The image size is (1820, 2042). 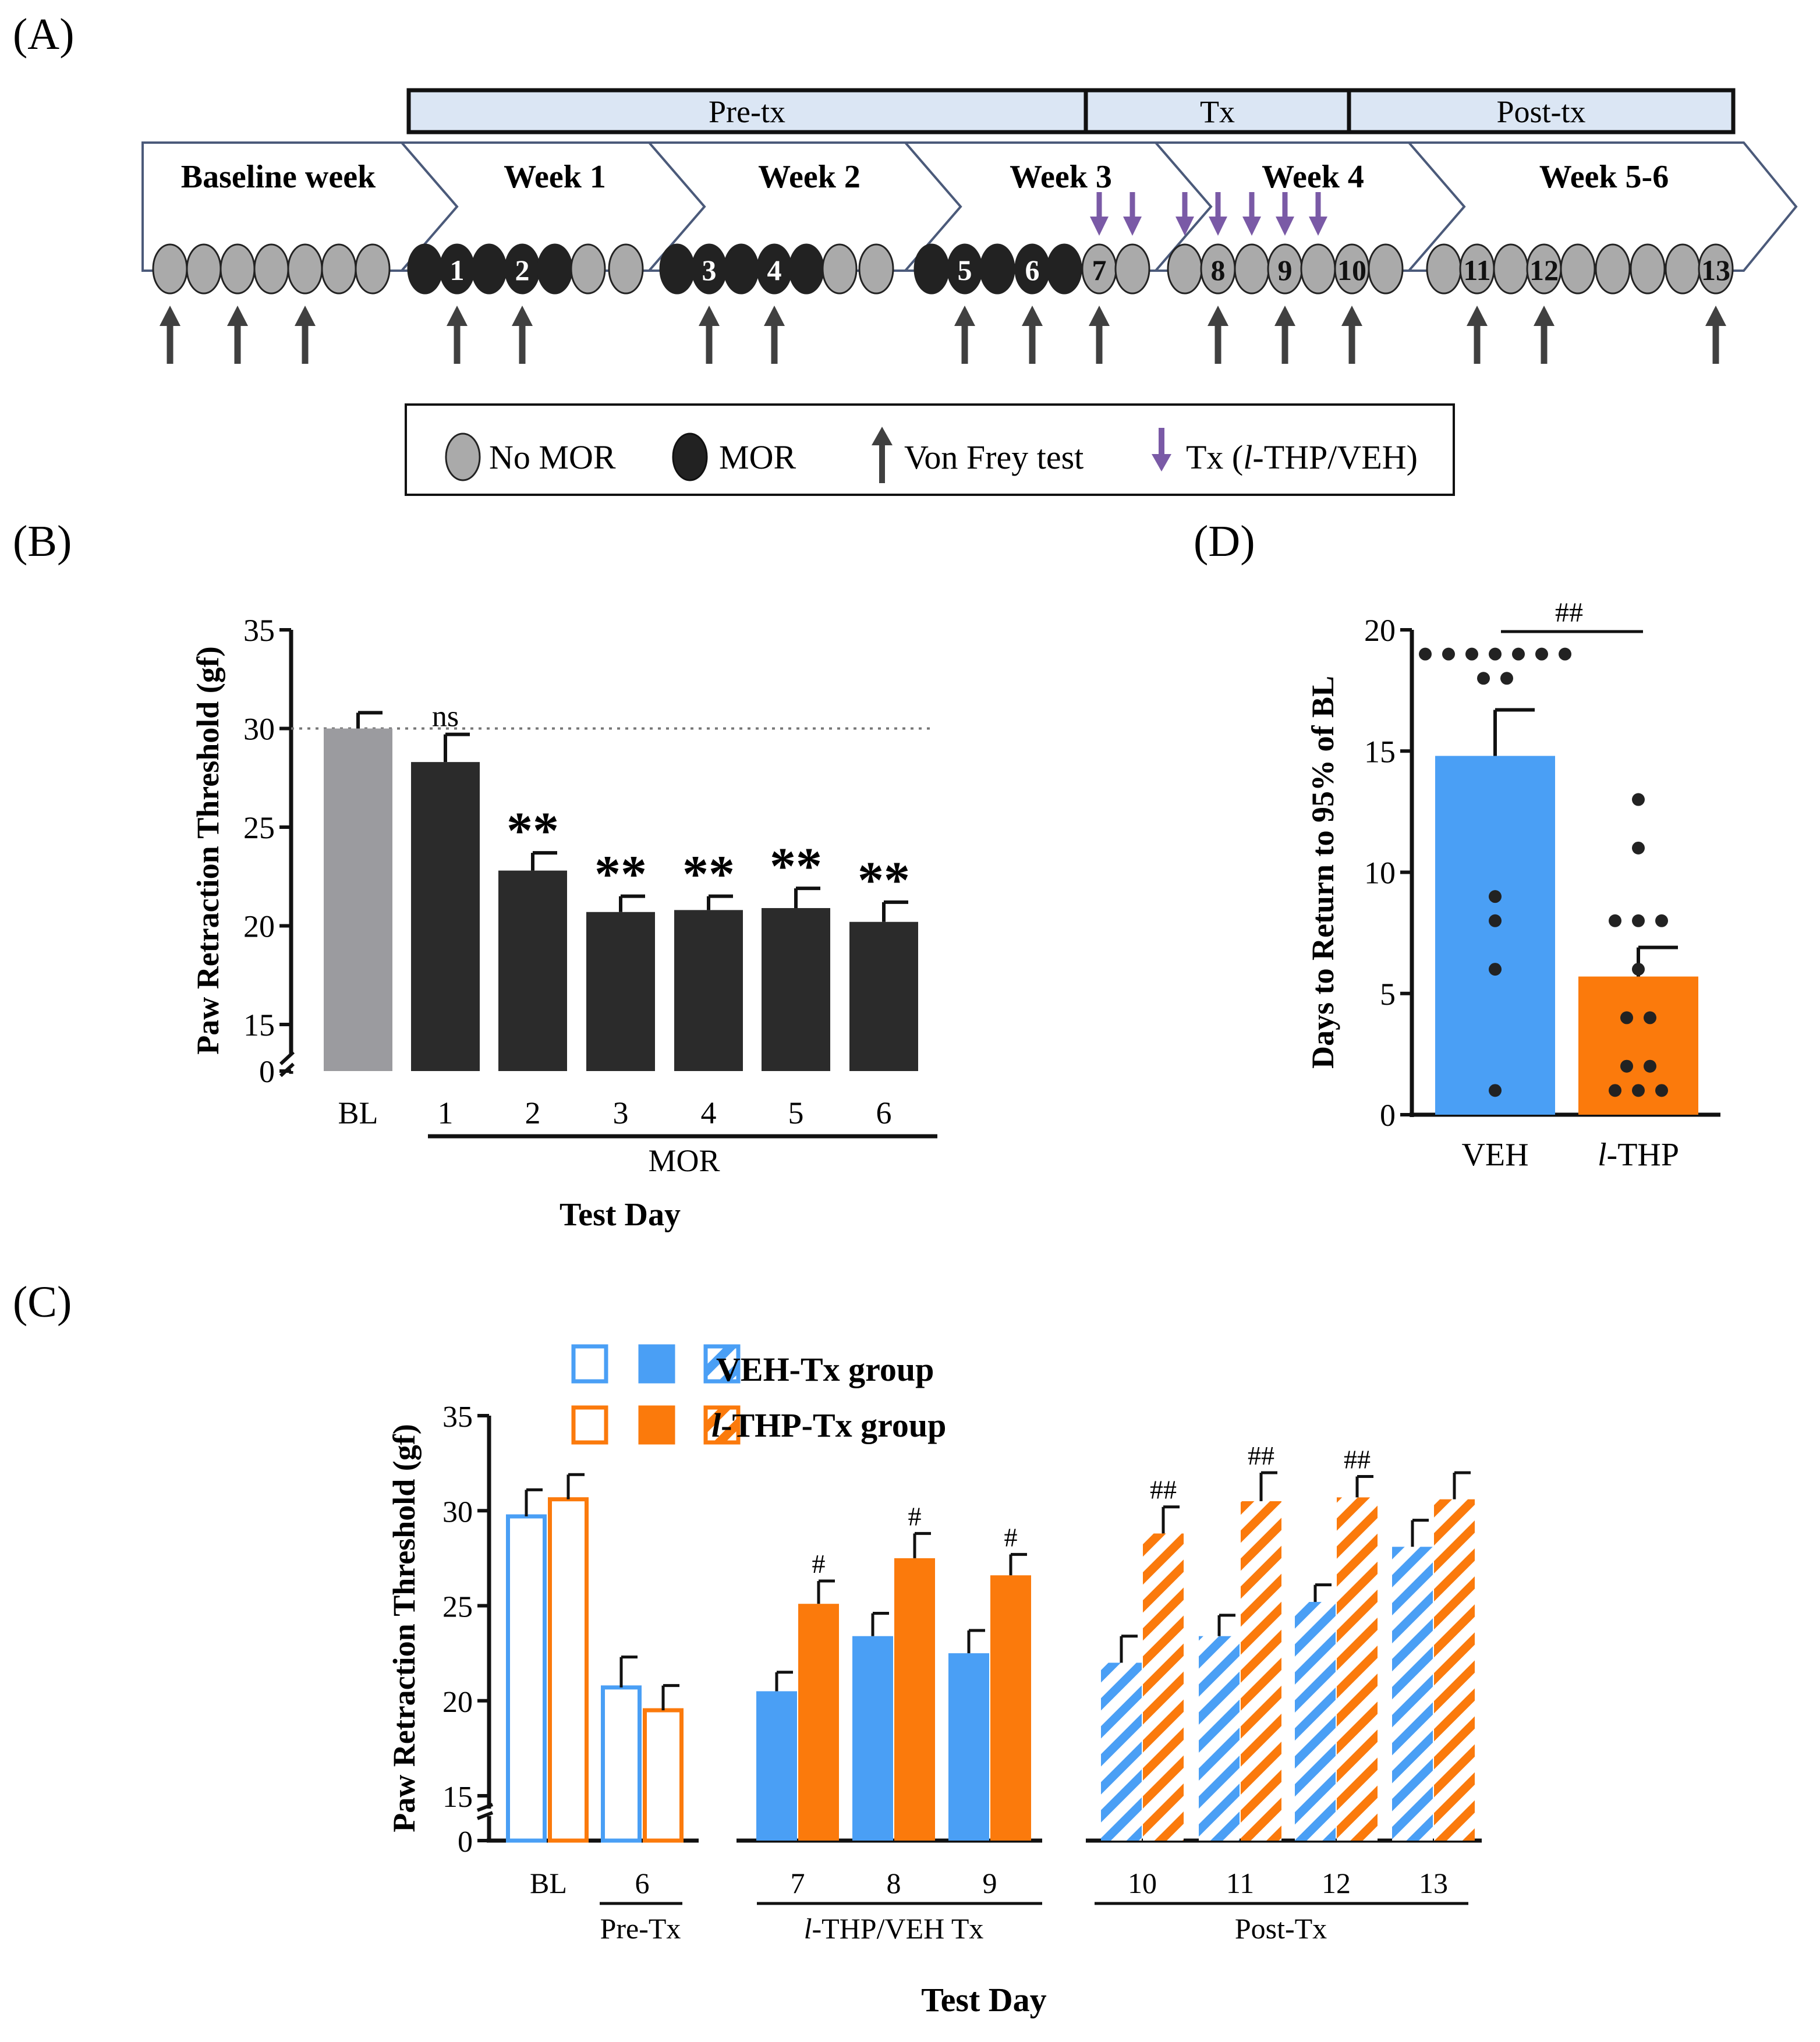 I want to click on legend-tx-suffix: -THP/VEH), so click(x=1335, y=457).